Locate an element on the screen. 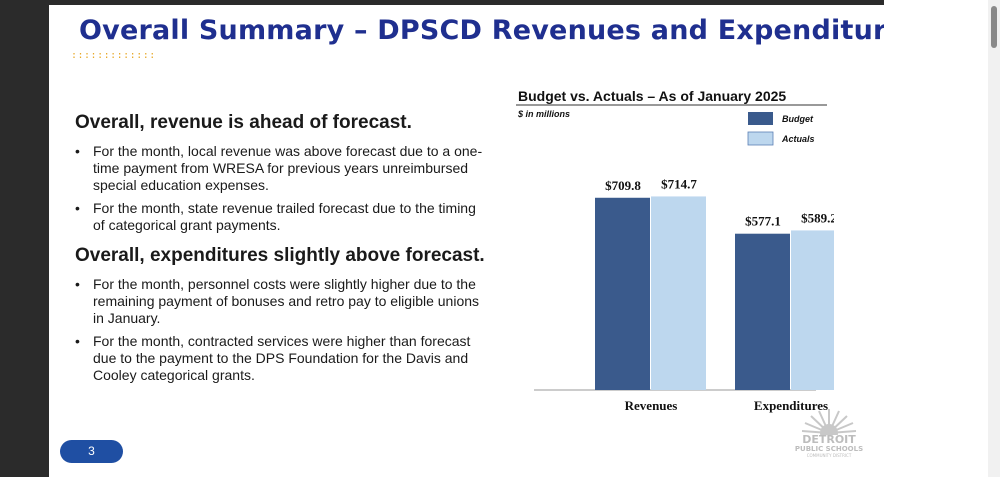 This screenshot has width=1000, height=477. data-label-revenues-budget: $709.8 is located at coordinates (623, 185).